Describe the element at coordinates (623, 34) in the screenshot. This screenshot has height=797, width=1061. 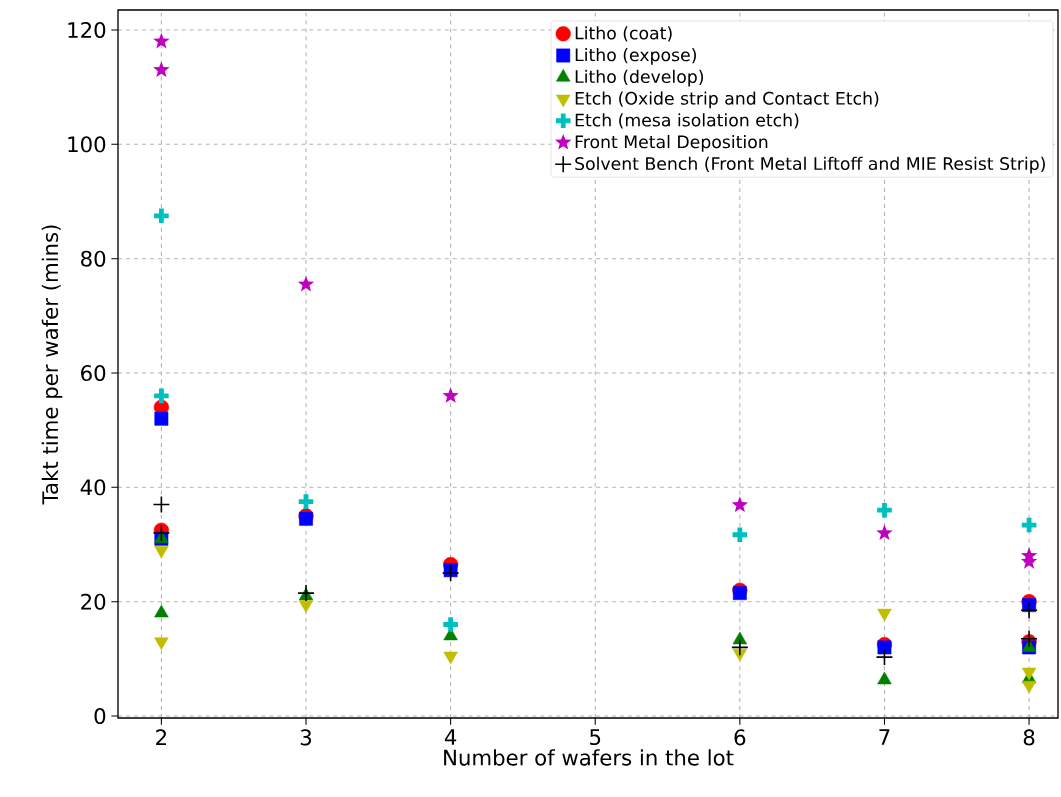
I see `legend-label: Litho (coat)` at that location.